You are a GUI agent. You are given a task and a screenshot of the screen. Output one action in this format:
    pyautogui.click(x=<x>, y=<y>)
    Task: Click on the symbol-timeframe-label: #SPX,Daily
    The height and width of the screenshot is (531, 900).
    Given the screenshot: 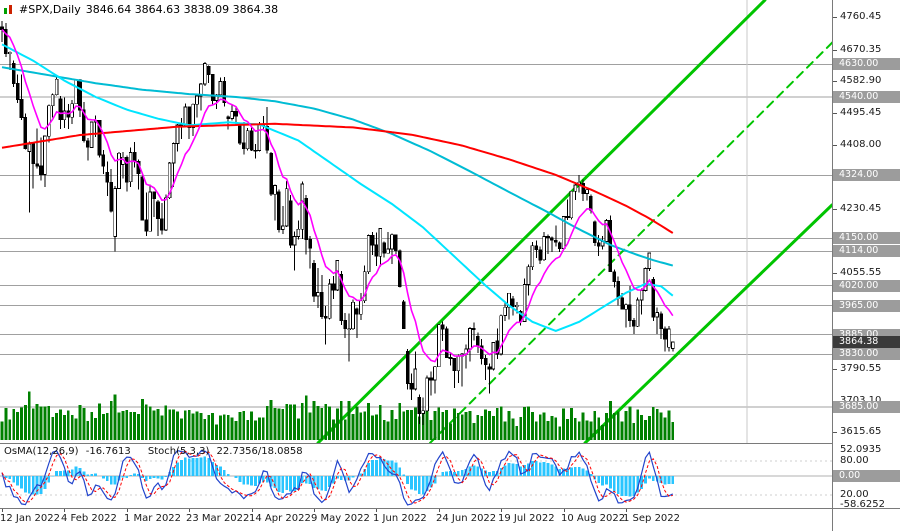 What is the action you would take?
    pyautogui.click(x=50, y=9)
    